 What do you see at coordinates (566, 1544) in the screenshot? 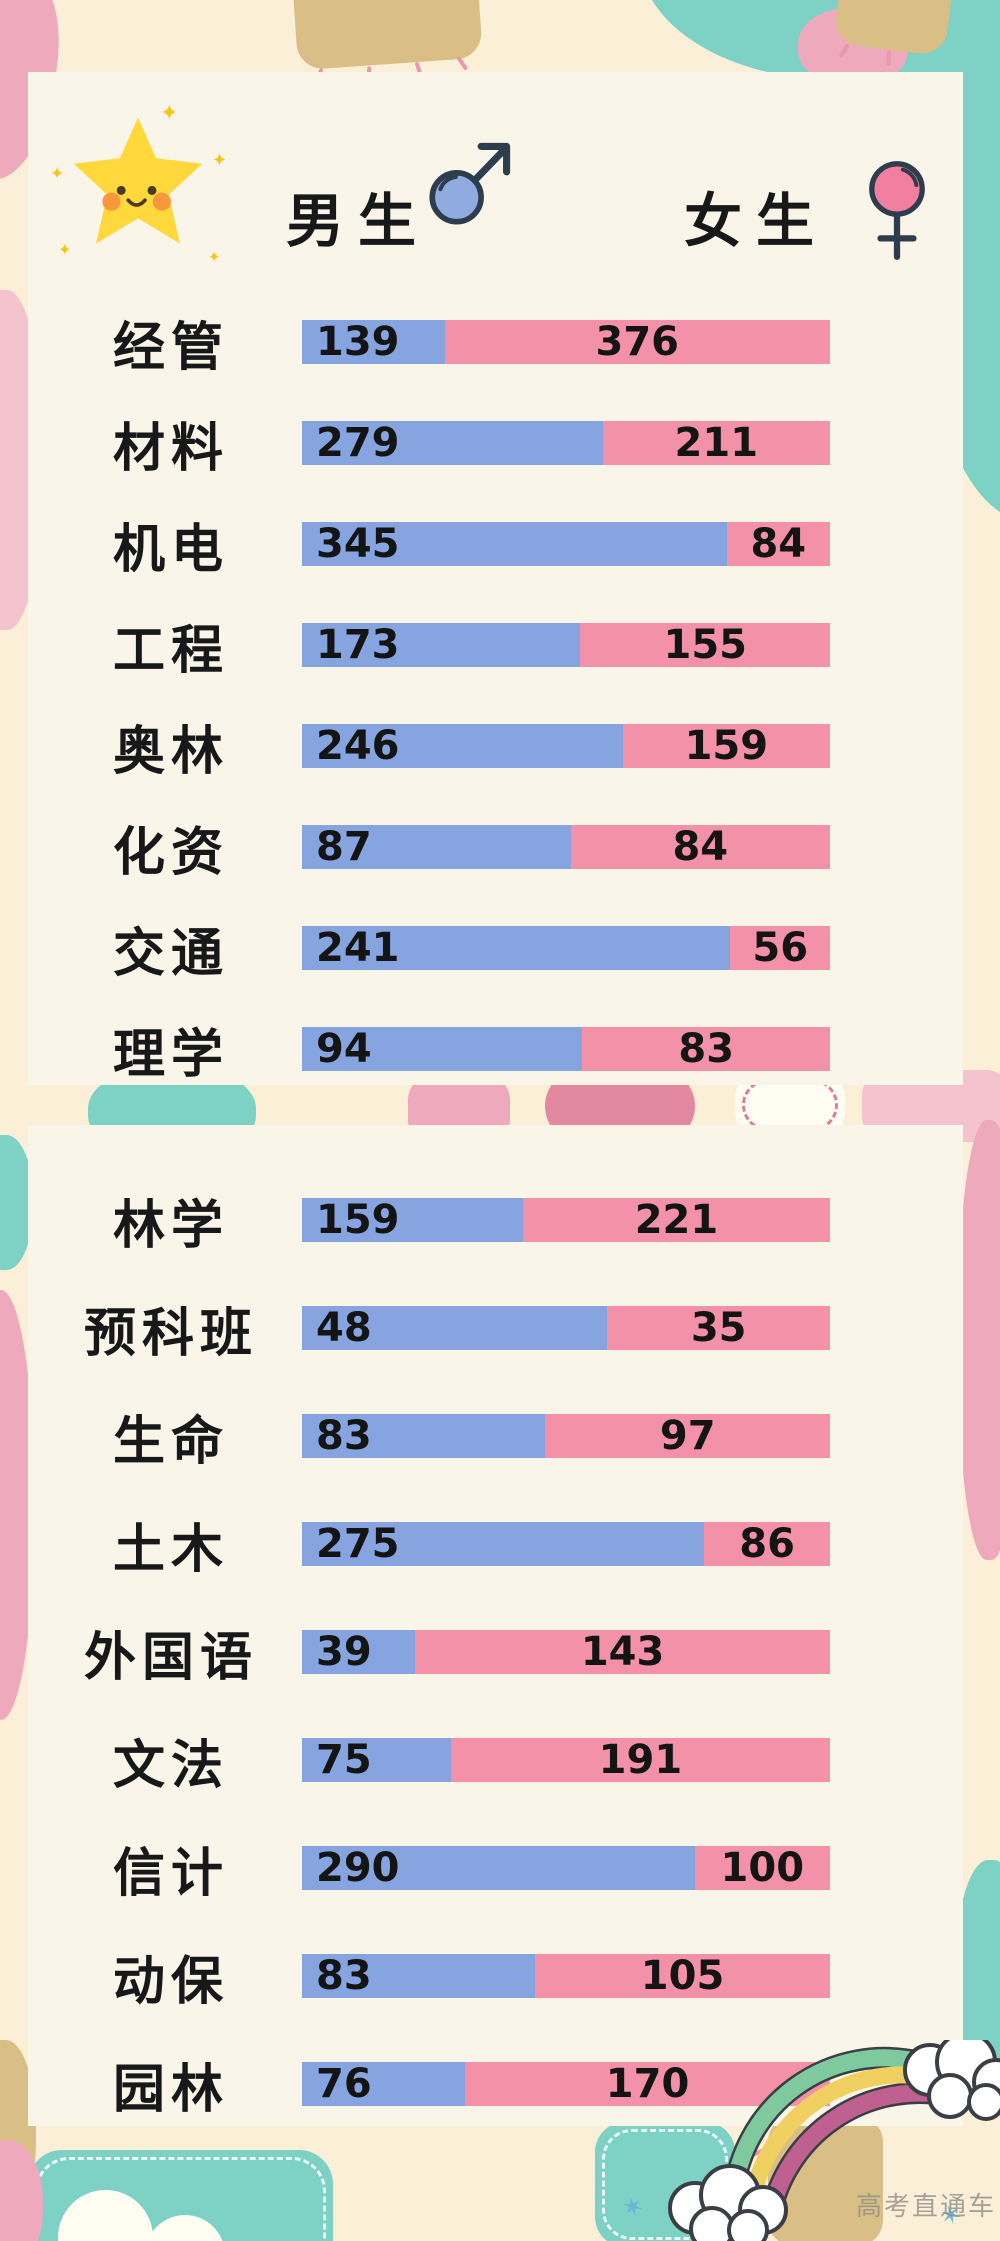
I see `stacked-bar: 275 86` at bounding box center [566, 1544].